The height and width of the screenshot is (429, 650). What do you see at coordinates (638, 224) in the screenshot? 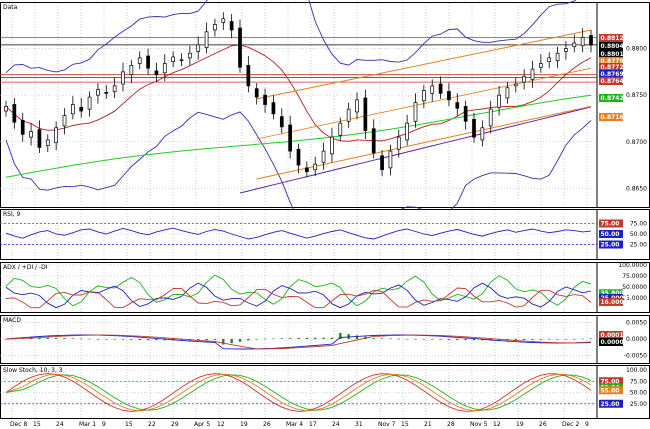
I see `axis-tick-label: 75.00` at bounding box center [638, 224].